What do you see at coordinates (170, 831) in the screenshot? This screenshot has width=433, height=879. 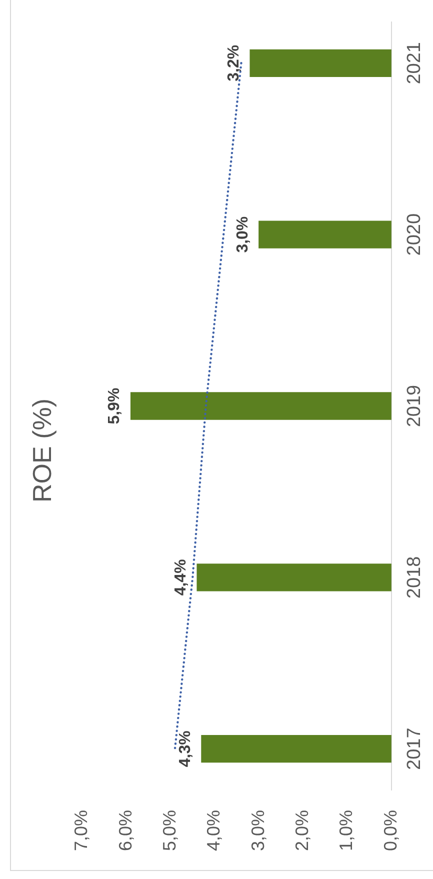 I see `x-tick-label: 5,0%` at bounding box center [170, 831].